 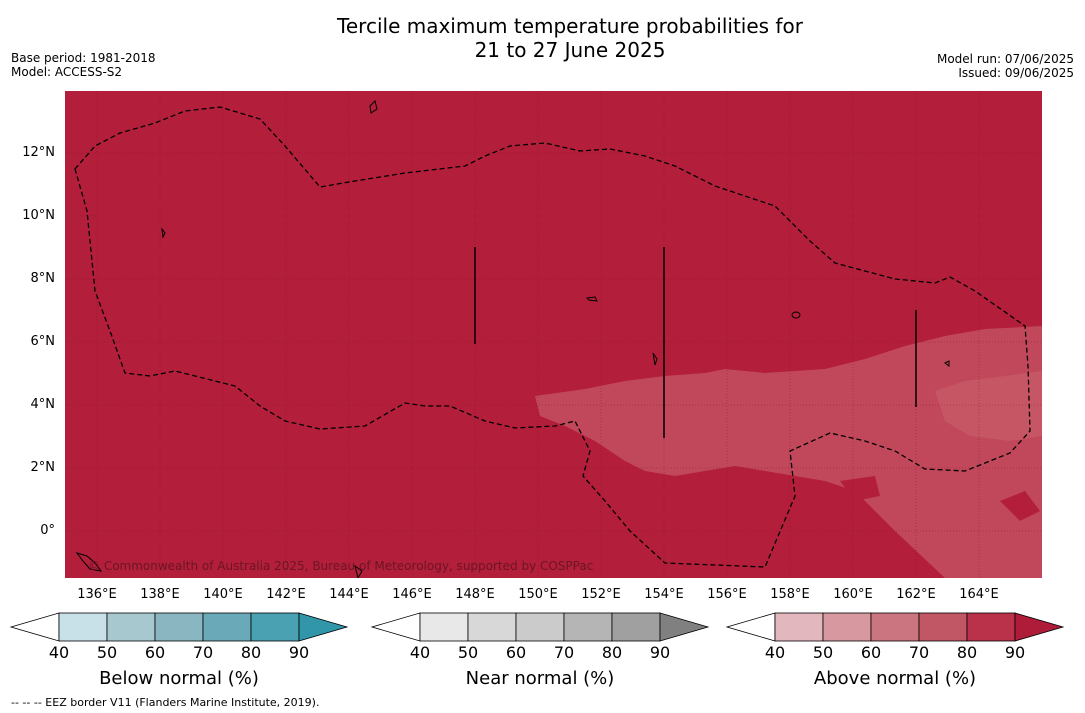 I want to click on lon-label-144e: 144°E, so click(x=349, y=594).